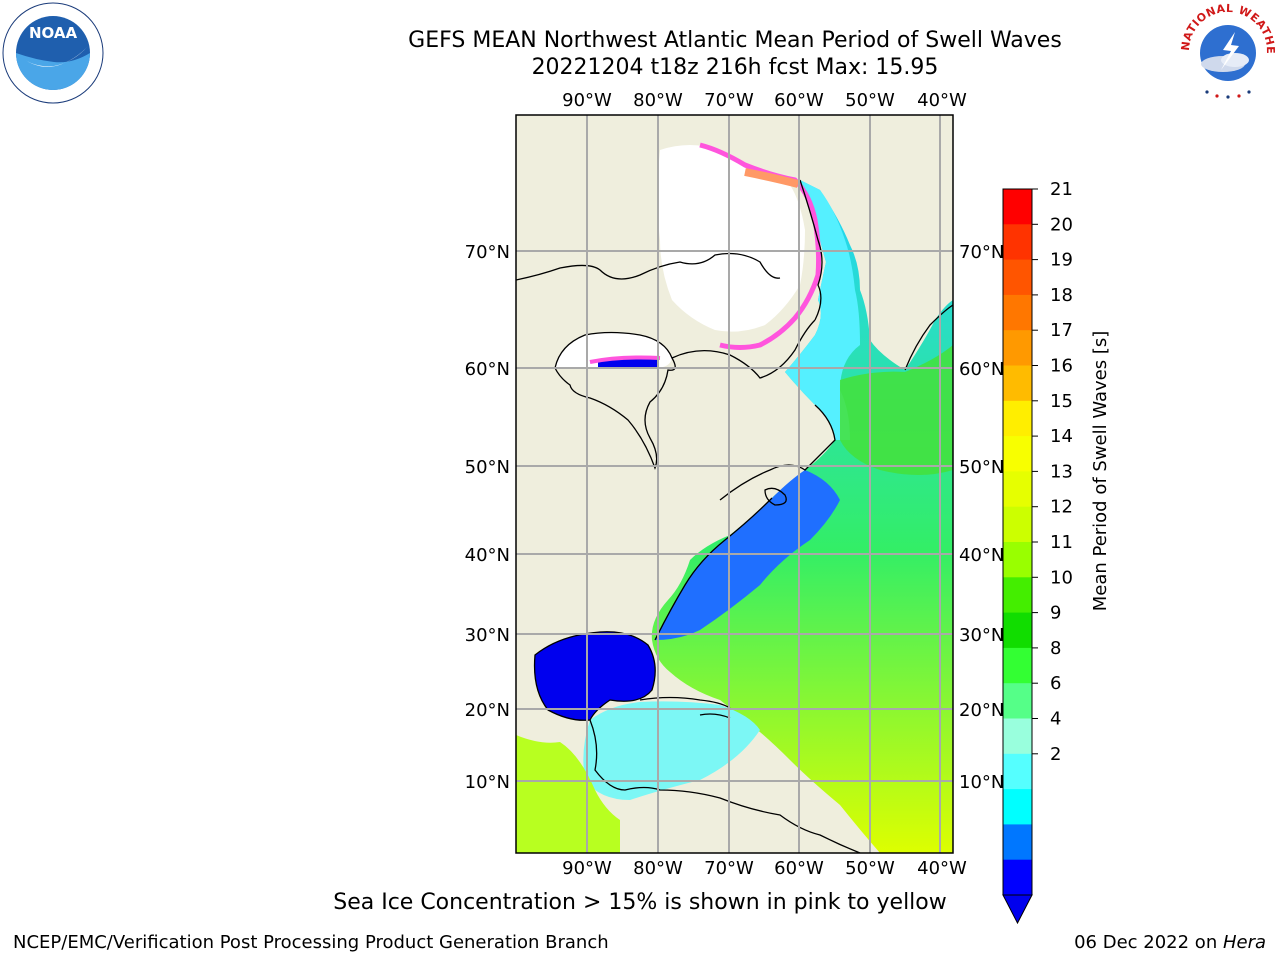 This screenshot has width=1280, height=960. Describe the element at coordinates (1037, 552) in the screenshot. I see `colorbar: 21 20 19 18 17 16 15 14 13 12 11 10 9 8 6 4 2` at that location.